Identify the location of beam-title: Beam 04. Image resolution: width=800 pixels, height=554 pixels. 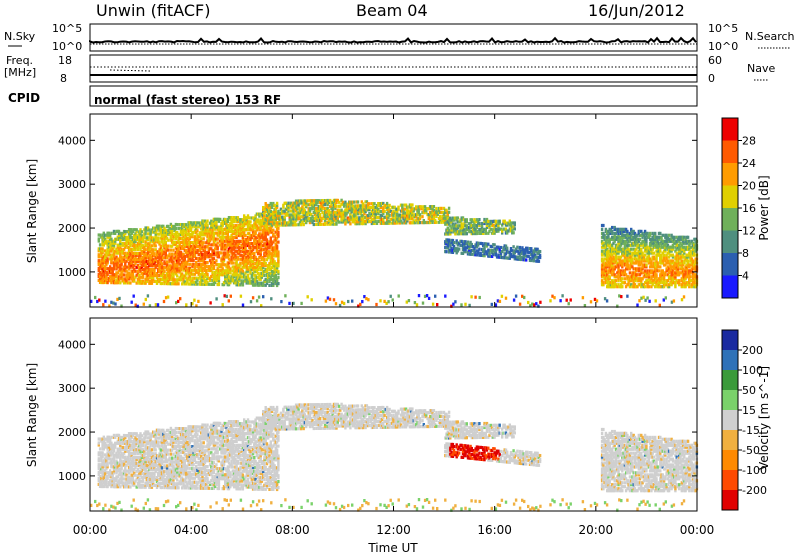
(392, 10).